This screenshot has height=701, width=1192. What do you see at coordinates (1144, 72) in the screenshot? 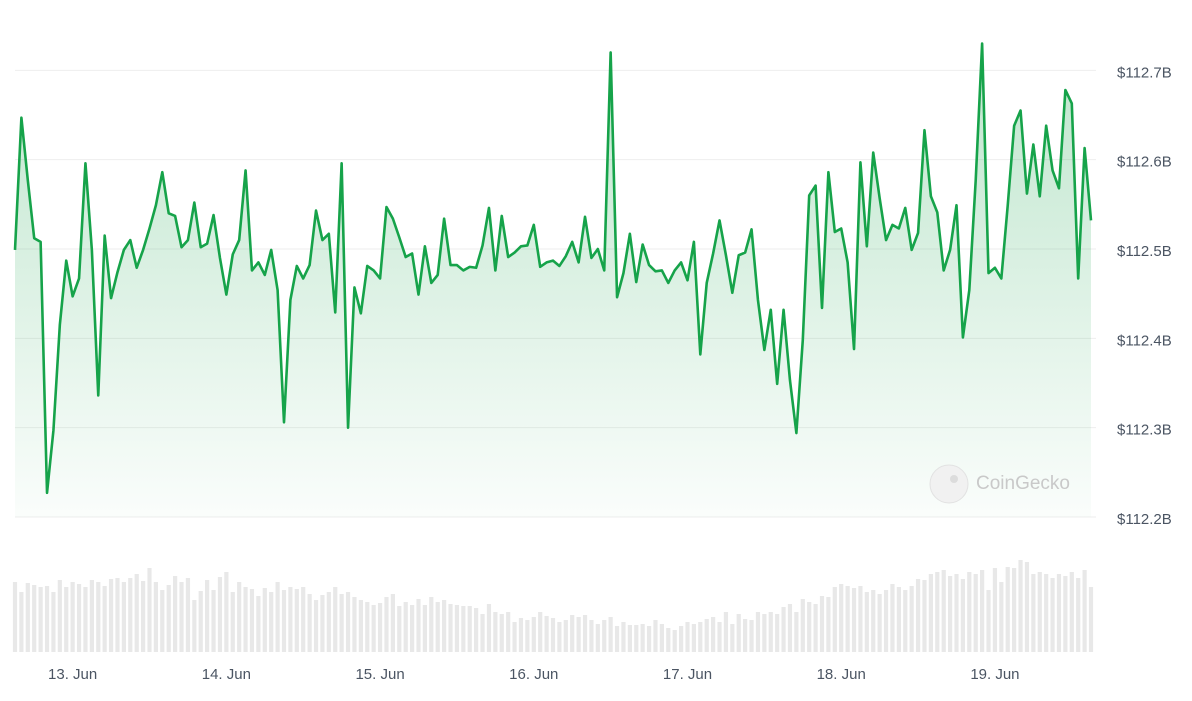
I see `y-tick-label: $112.7B` at bounding box center [1144, 72].